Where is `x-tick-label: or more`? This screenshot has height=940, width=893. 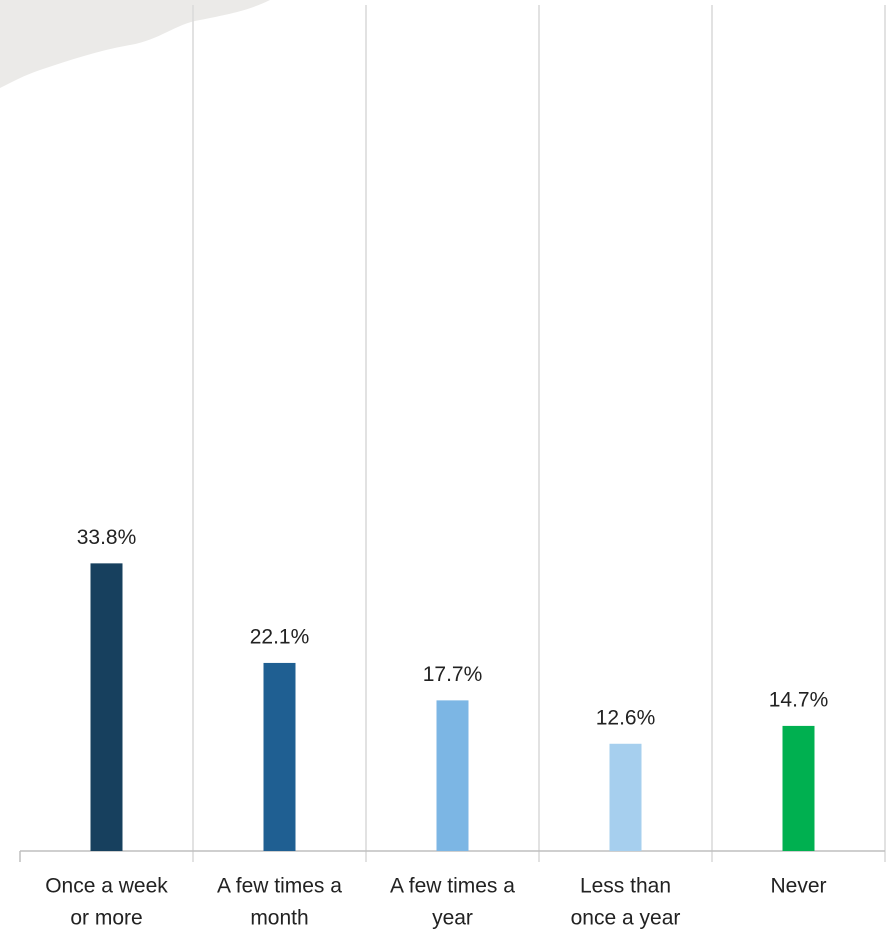 x-tick-label: or more is located at coordinates (106, 918).